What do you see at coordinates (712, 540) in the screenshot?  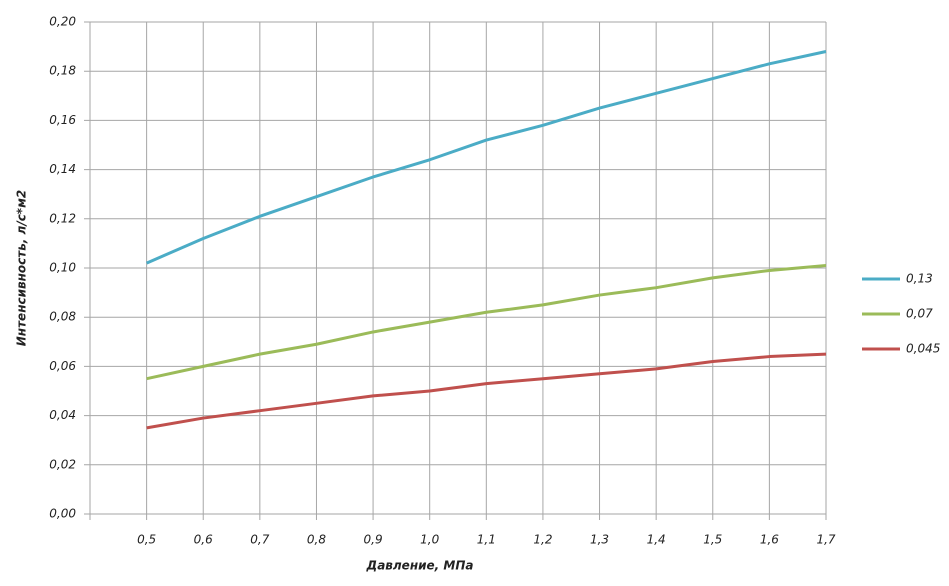 I see `x-tick-label: 1,5` at bounding box center [712, 540].